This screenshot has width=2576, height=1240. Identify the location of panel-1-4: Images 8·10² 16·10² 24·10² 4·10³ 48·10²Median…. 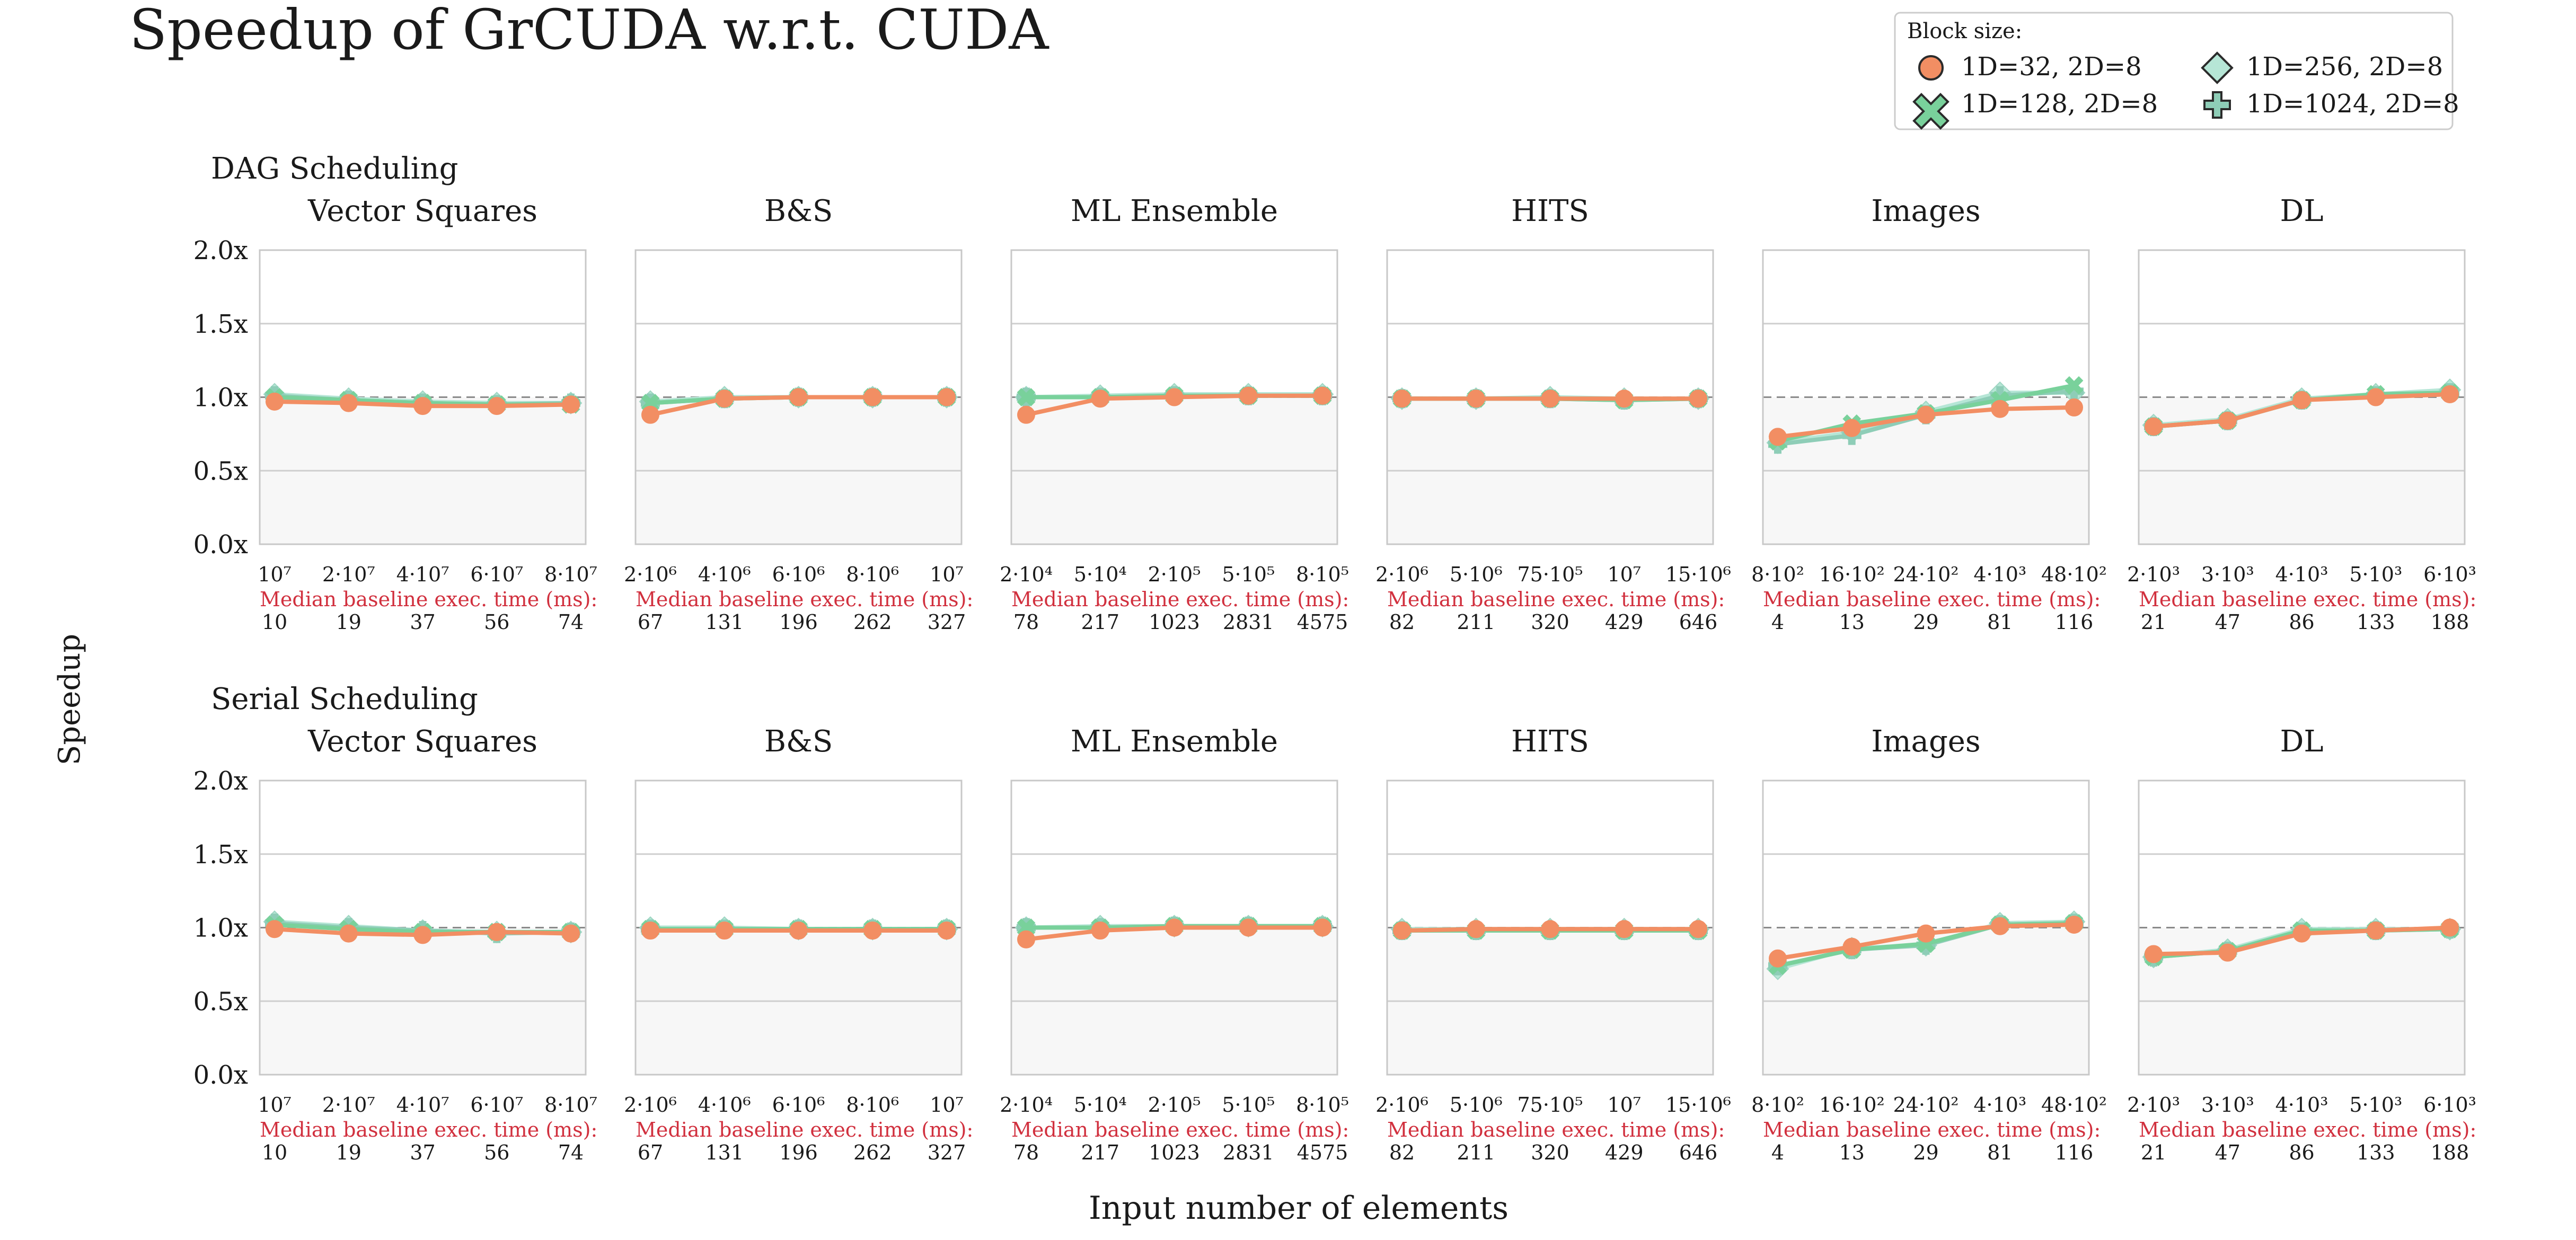
(1929, 944).